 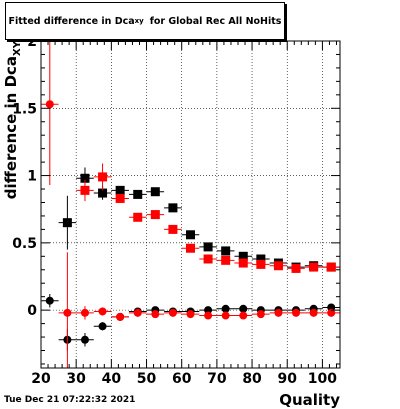 I want to click on y-tick-label: 0.5, so click(x=24, y=244).